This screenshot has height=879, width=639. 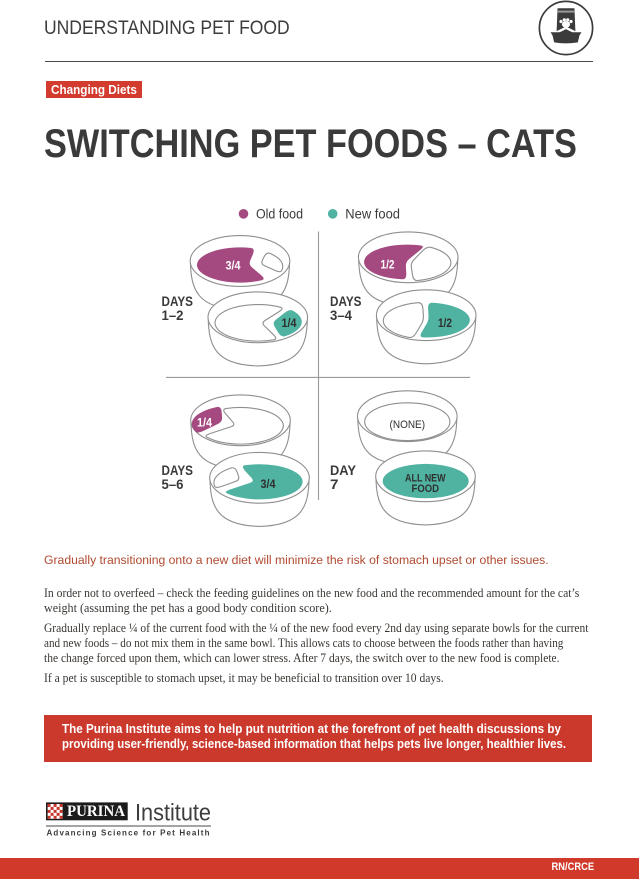 What do you see at coordinates (341, 315) in the screenshot?
I see `svg-text: 3–4` at bounding box center [341, 315].